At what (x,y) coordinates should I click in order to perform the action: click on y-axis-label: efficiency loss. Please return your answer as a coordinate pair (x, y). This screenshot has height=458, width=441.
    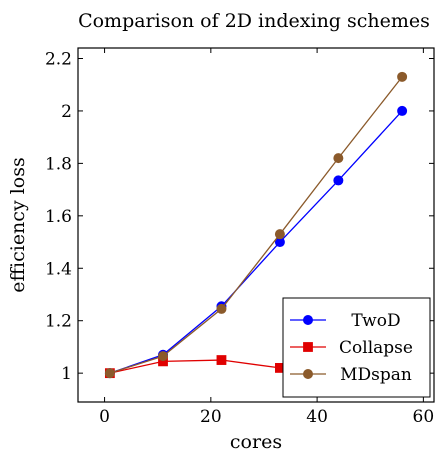
    Looking at the image, I should click on (18, 224).